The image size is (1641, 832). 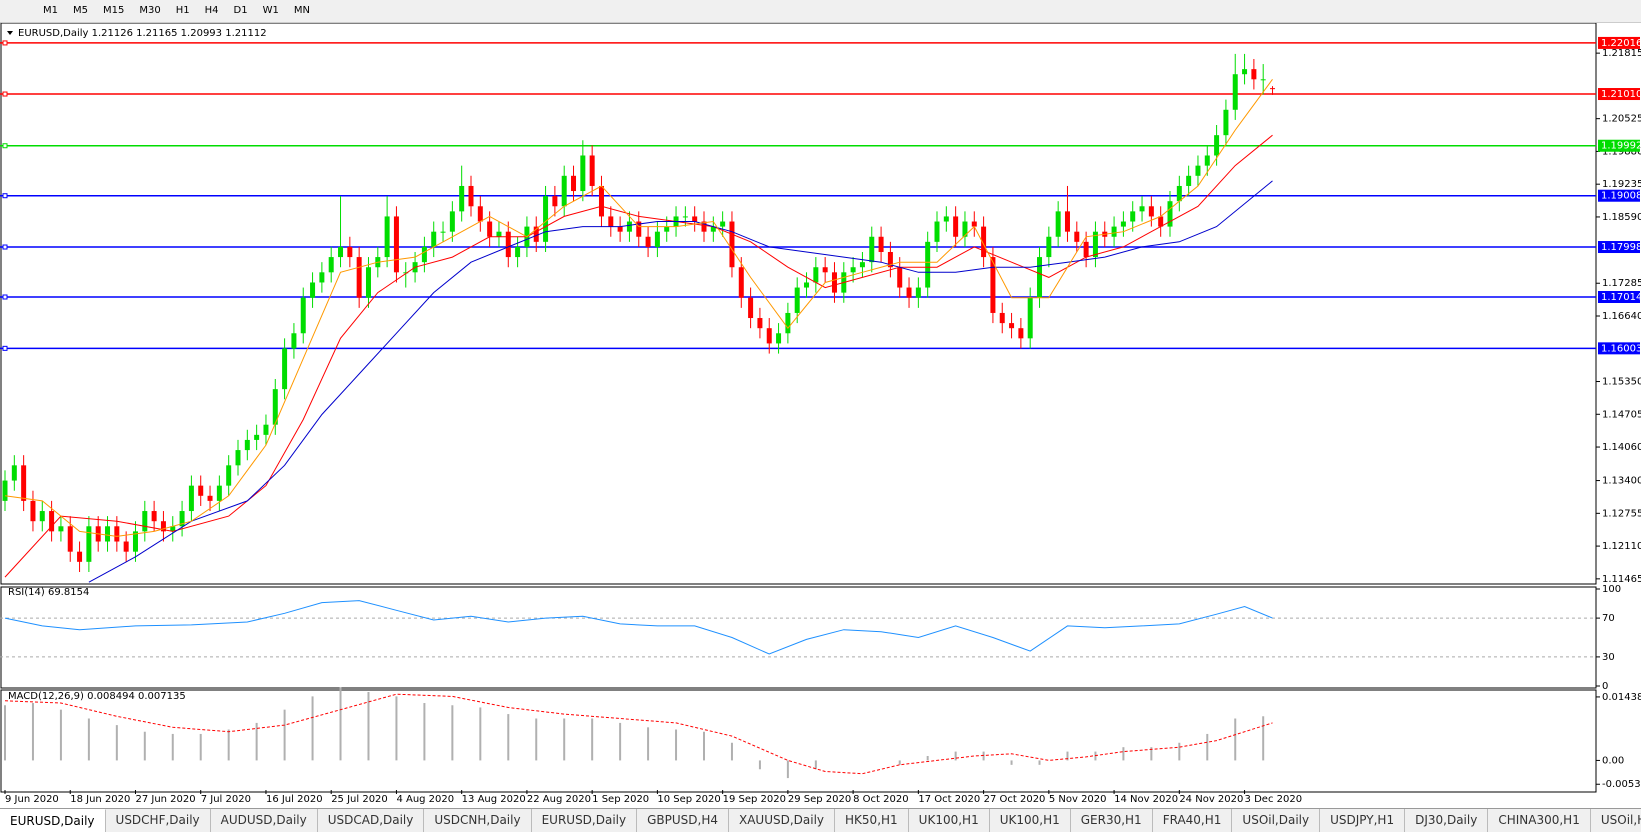 What do you see at coordinates (1621, 151) in the screenshot?
I see `y-tick-label: 1.19880` at bounding box center [1621, 151].